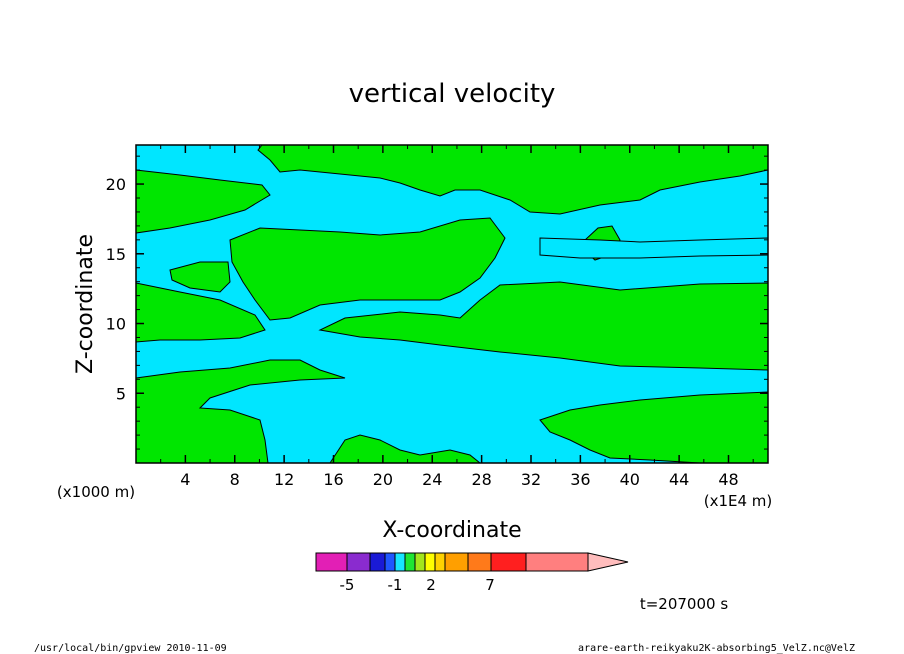 The height and width of the screenshot is (654, 904). I want to click on chart-title: vertical velocity, so click(452, 94).